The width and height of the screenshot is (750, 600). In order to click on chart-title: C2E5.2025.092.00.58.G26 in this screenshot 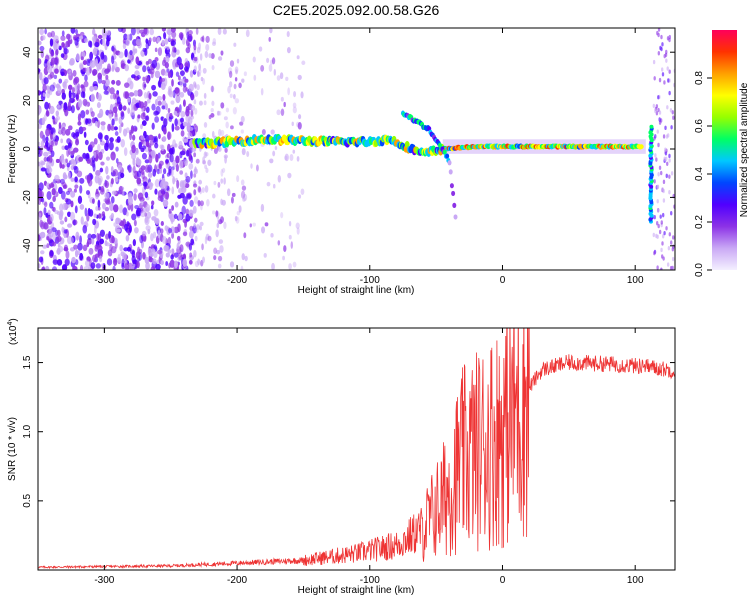, I will do `click(356, 10)`.